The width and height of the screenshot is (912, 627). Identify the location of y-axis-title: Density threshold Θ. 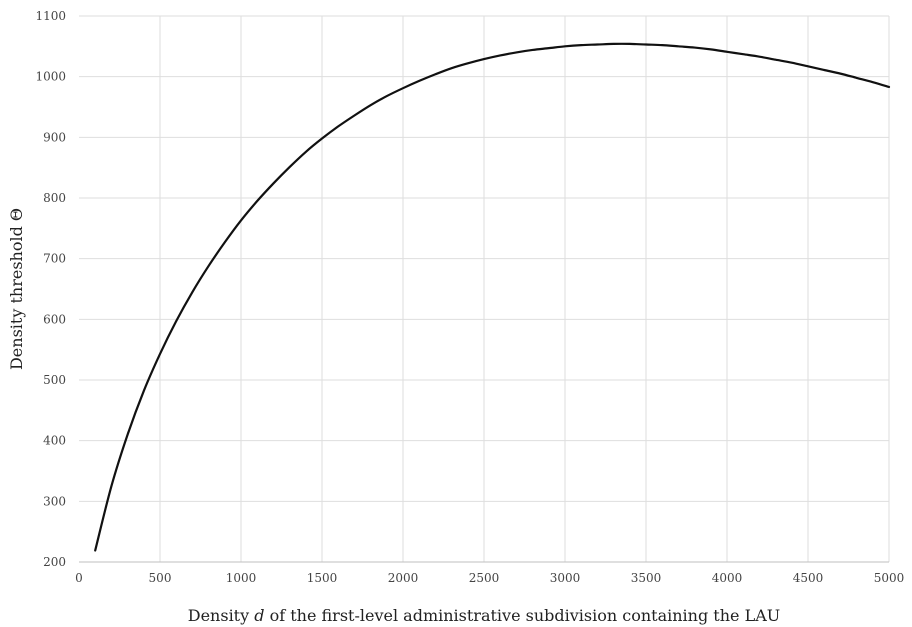
(16, 289).